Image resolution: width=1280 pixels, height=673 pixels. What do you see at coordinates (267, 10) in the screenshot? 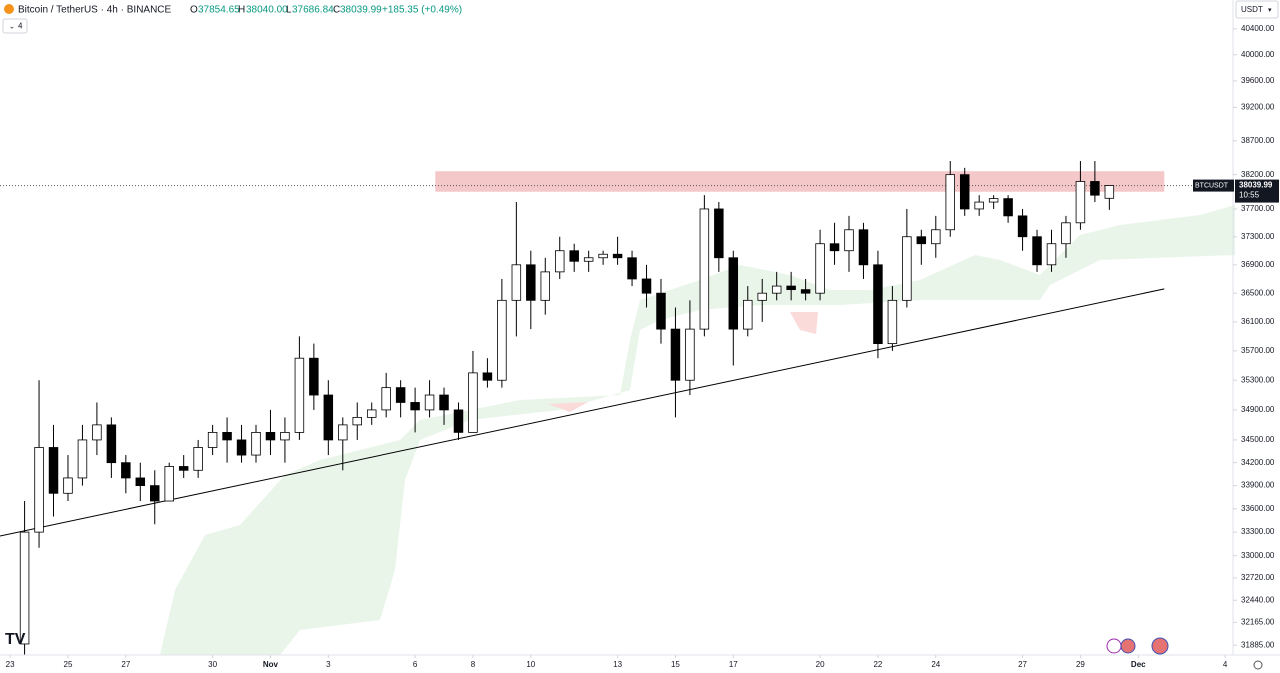
I see `ohlc-value: 38040.00` at bounding box center [267, 10].